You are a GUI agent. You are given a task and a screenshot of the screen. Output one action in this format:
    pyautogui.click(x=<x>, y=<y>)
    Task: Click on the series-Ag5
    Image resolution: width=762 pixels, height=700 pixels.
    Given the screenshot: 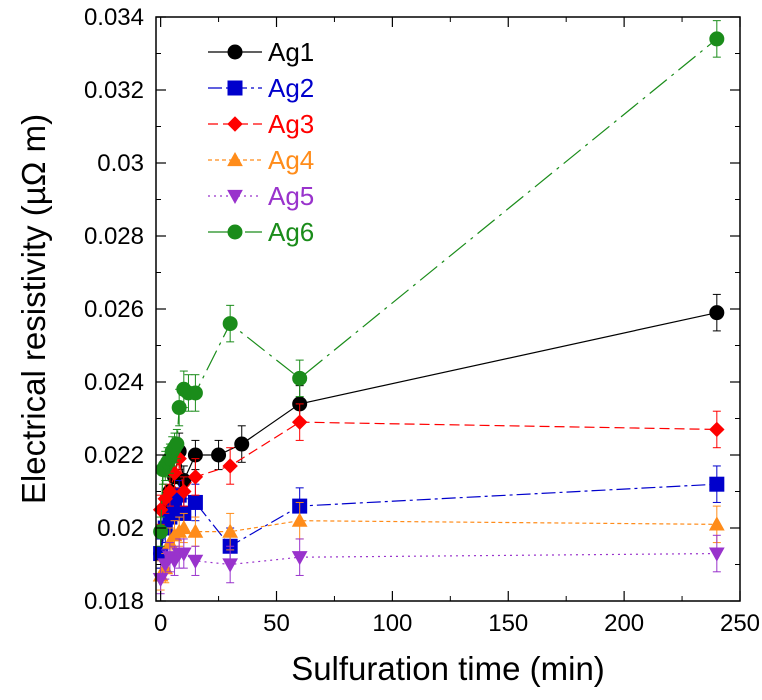 What is the action you would take?
    pyautogui.click(x=438, y=564)
    